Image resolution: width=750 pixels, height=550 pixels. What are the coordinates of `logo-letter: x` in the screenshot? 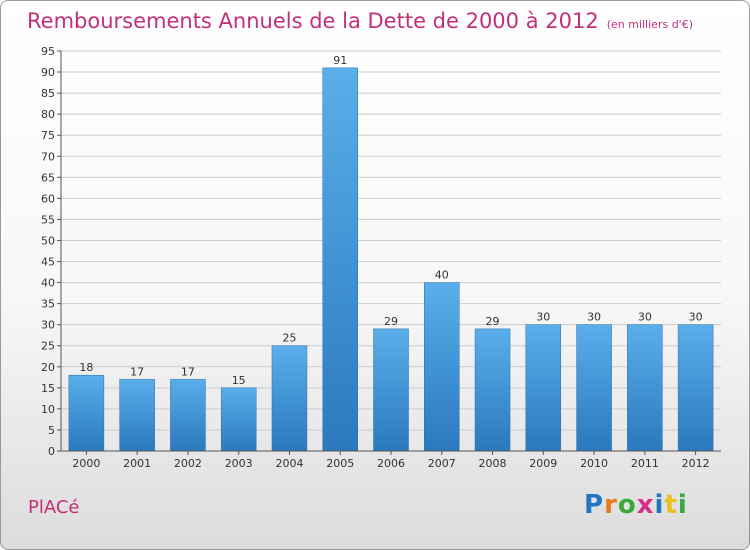 It's located at (645, 505).